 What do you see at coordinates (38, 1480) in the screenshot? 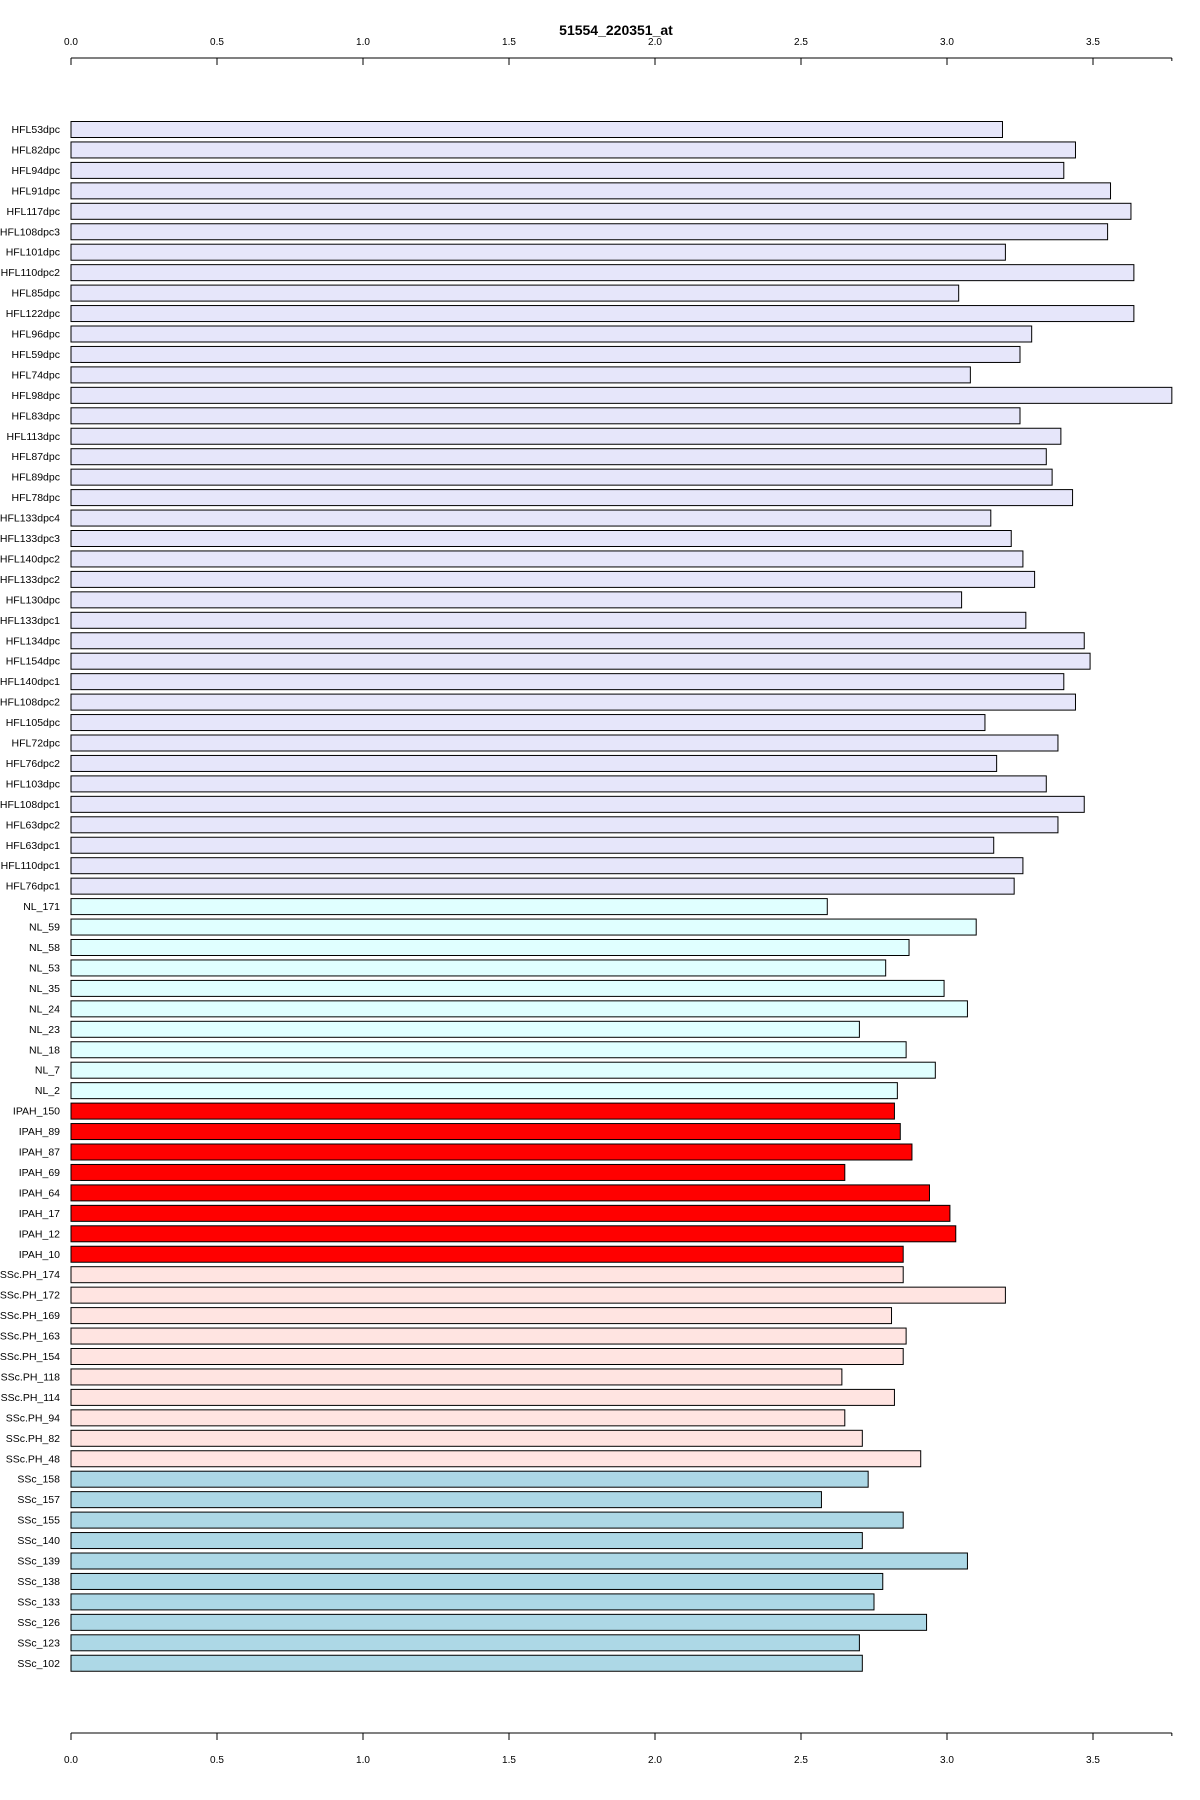
I see `bar-label: SSc_158` at bounding box center [38, 1480].